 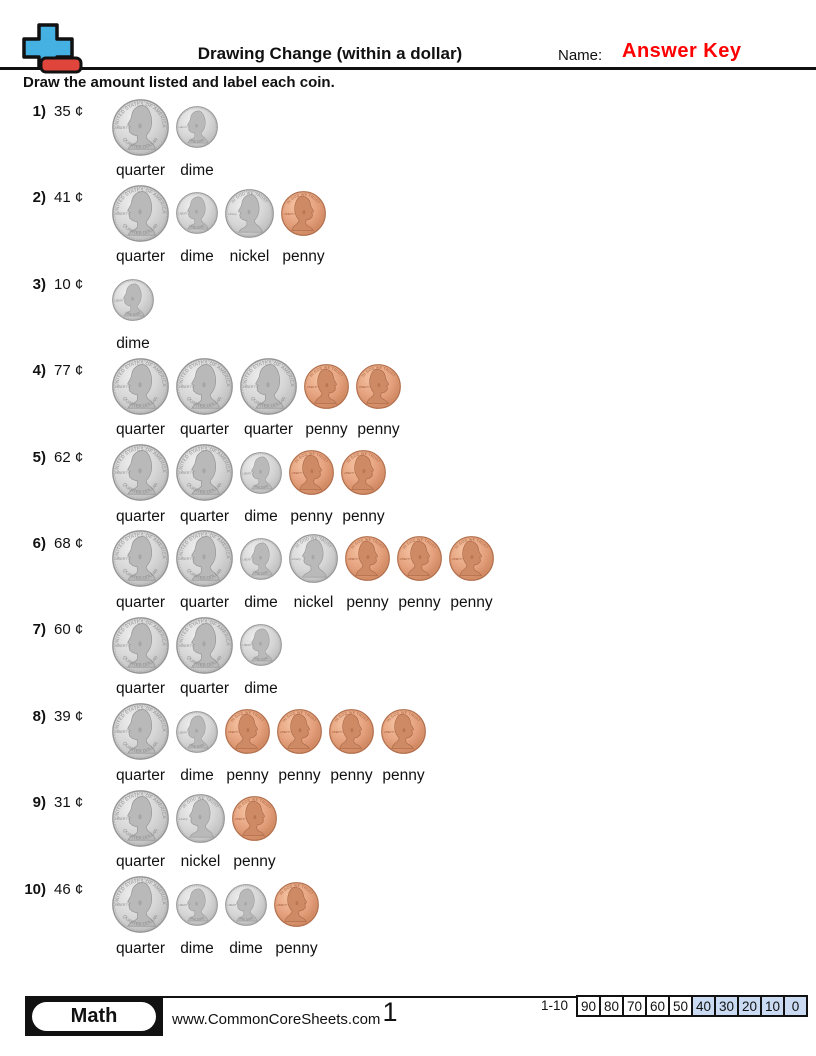 What do you see at coordinates (416, 997) in the screenshot?
I see `footer-divider` at bounding box center [416, 997].